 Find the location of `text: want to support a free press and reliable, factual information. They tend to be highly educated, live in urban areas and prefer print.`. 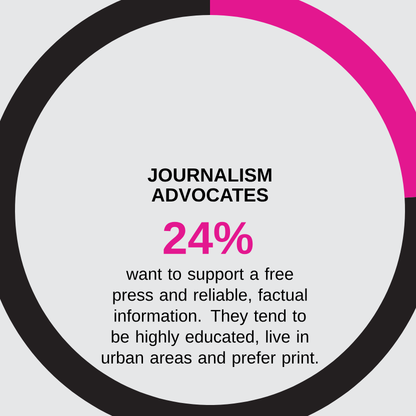

text: want to support a free press and reliable, factual information. They tend to be highly educated, live in urban areas and prefer print. is located at coordinates (210, 317).